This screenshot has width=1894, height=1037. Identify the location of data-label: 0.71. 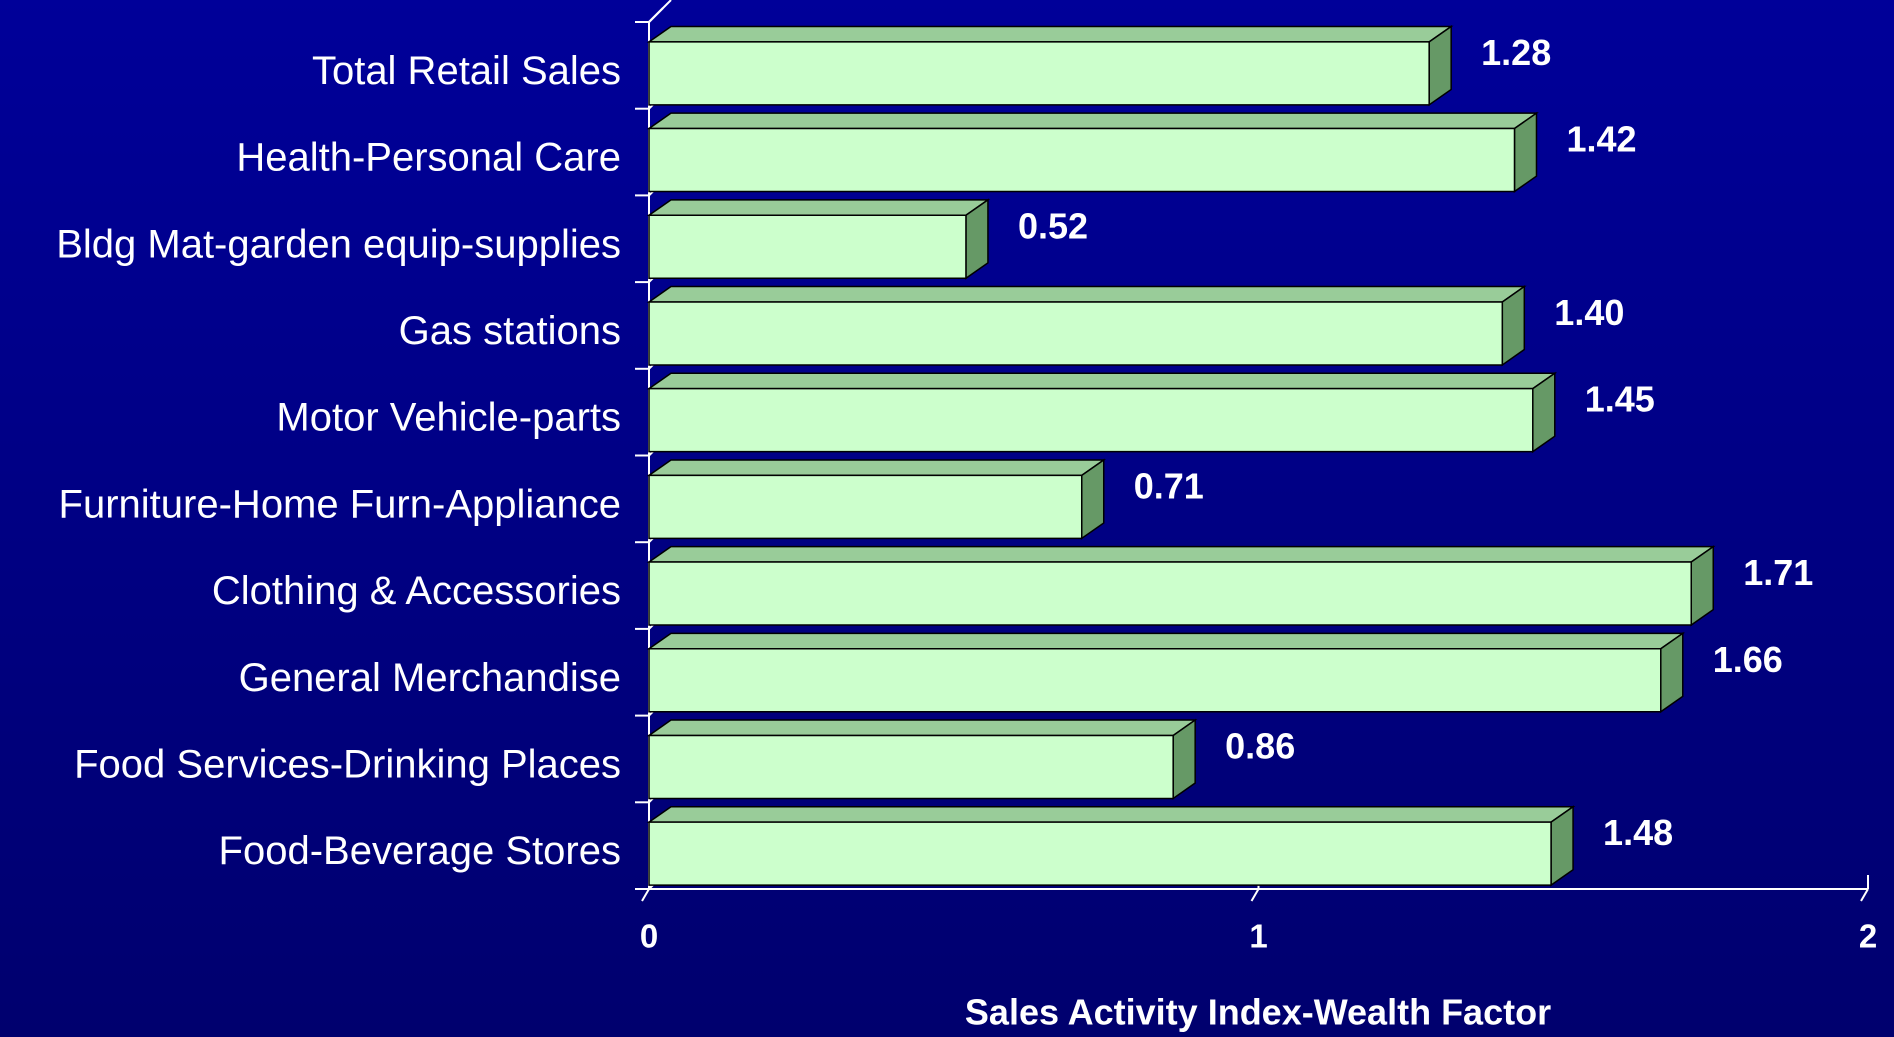
(1169, 485).